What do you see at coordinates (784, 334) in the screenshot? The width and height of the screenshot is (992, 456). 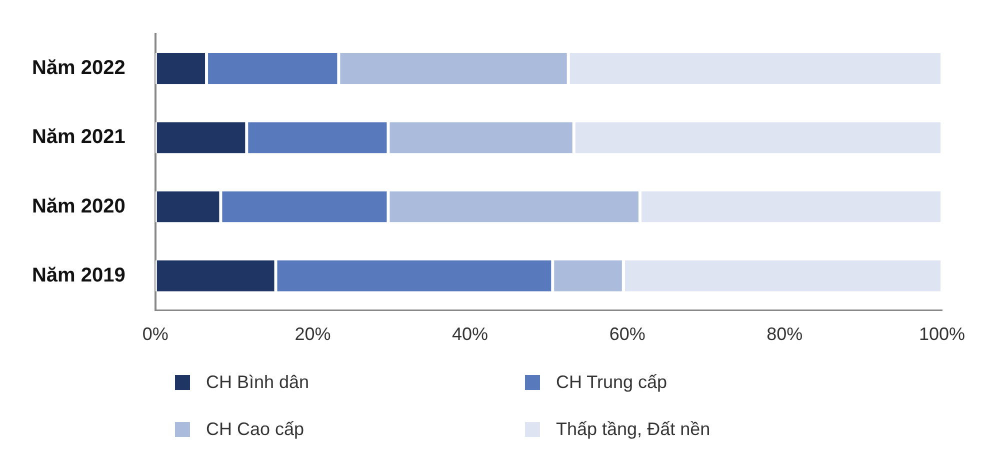 I see `x-tick-label: 80%` at bounding box center [784, 334].